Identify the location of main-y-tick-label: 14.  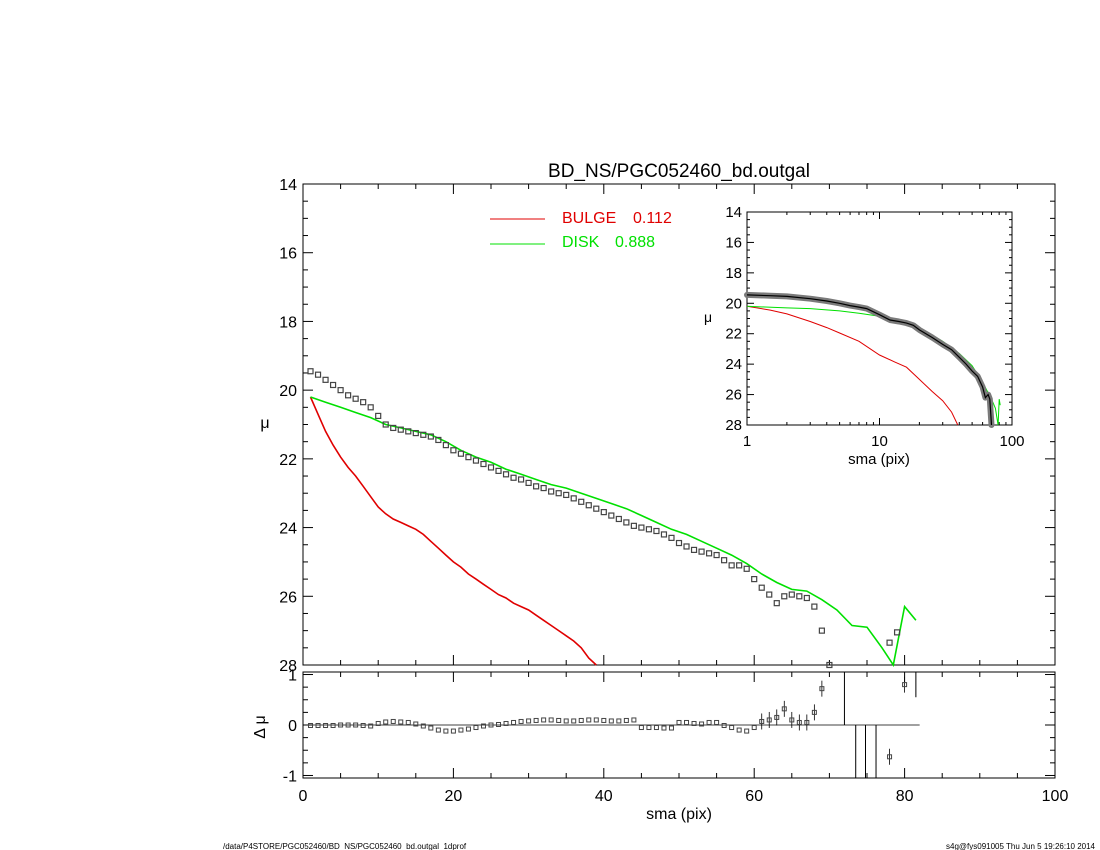
(288, 185).